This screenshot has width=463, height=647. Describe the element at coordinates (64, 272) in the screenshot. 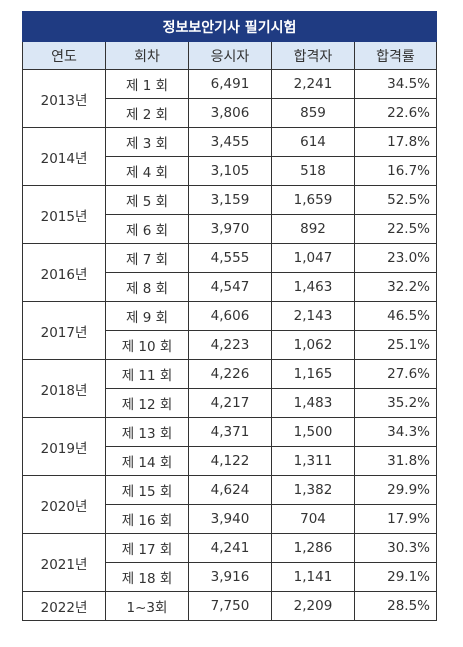

I see `year-cell: 2016년` at that location.